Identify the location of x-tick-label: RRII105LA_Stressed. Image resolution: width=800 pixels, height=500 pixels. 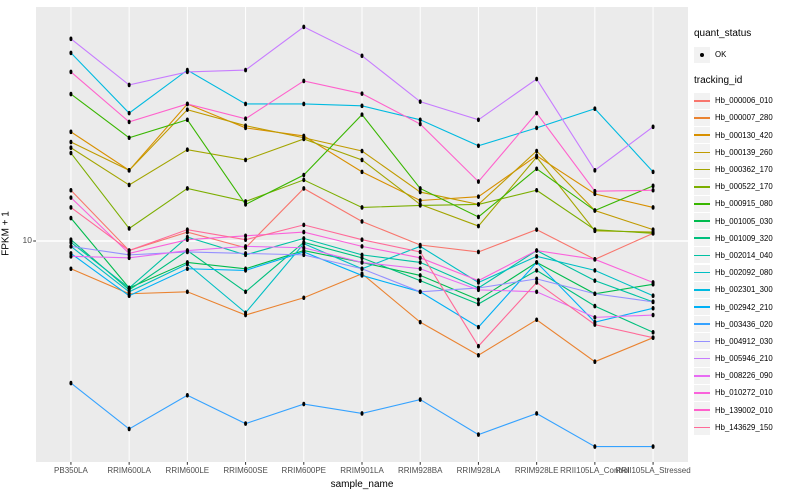
(653, 470).